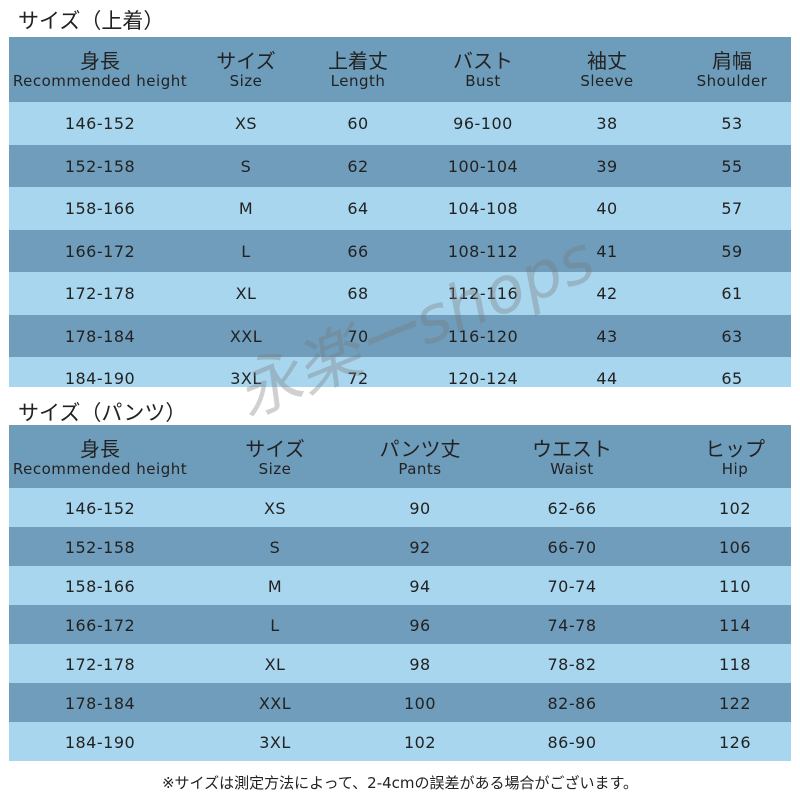 This screenshot has width=800, height=800. What do you see at coordinates (420, 703) in the screenshot?
I see `cell-value: 100` at bounding box center [420, 703].